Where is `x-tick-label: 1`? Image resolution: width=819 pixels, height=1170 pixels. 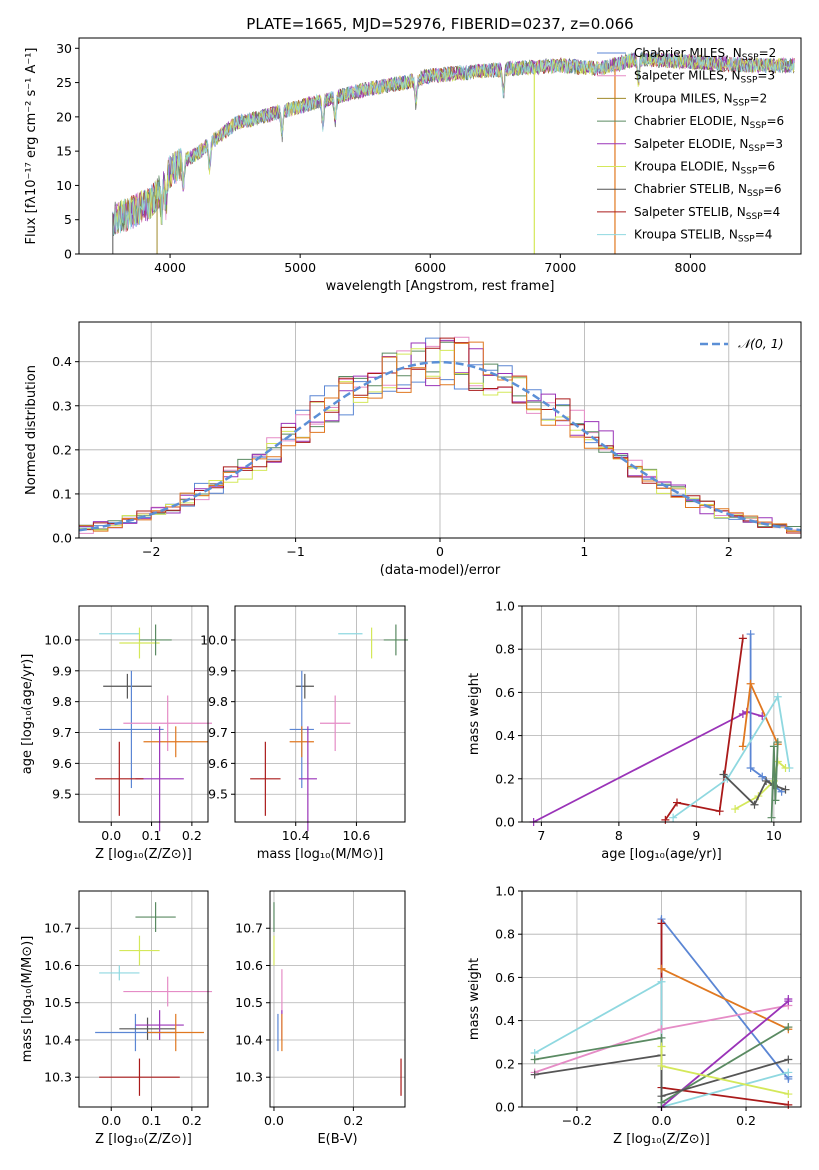
x-tick-label: 1 is located at coordinates (584, 551).